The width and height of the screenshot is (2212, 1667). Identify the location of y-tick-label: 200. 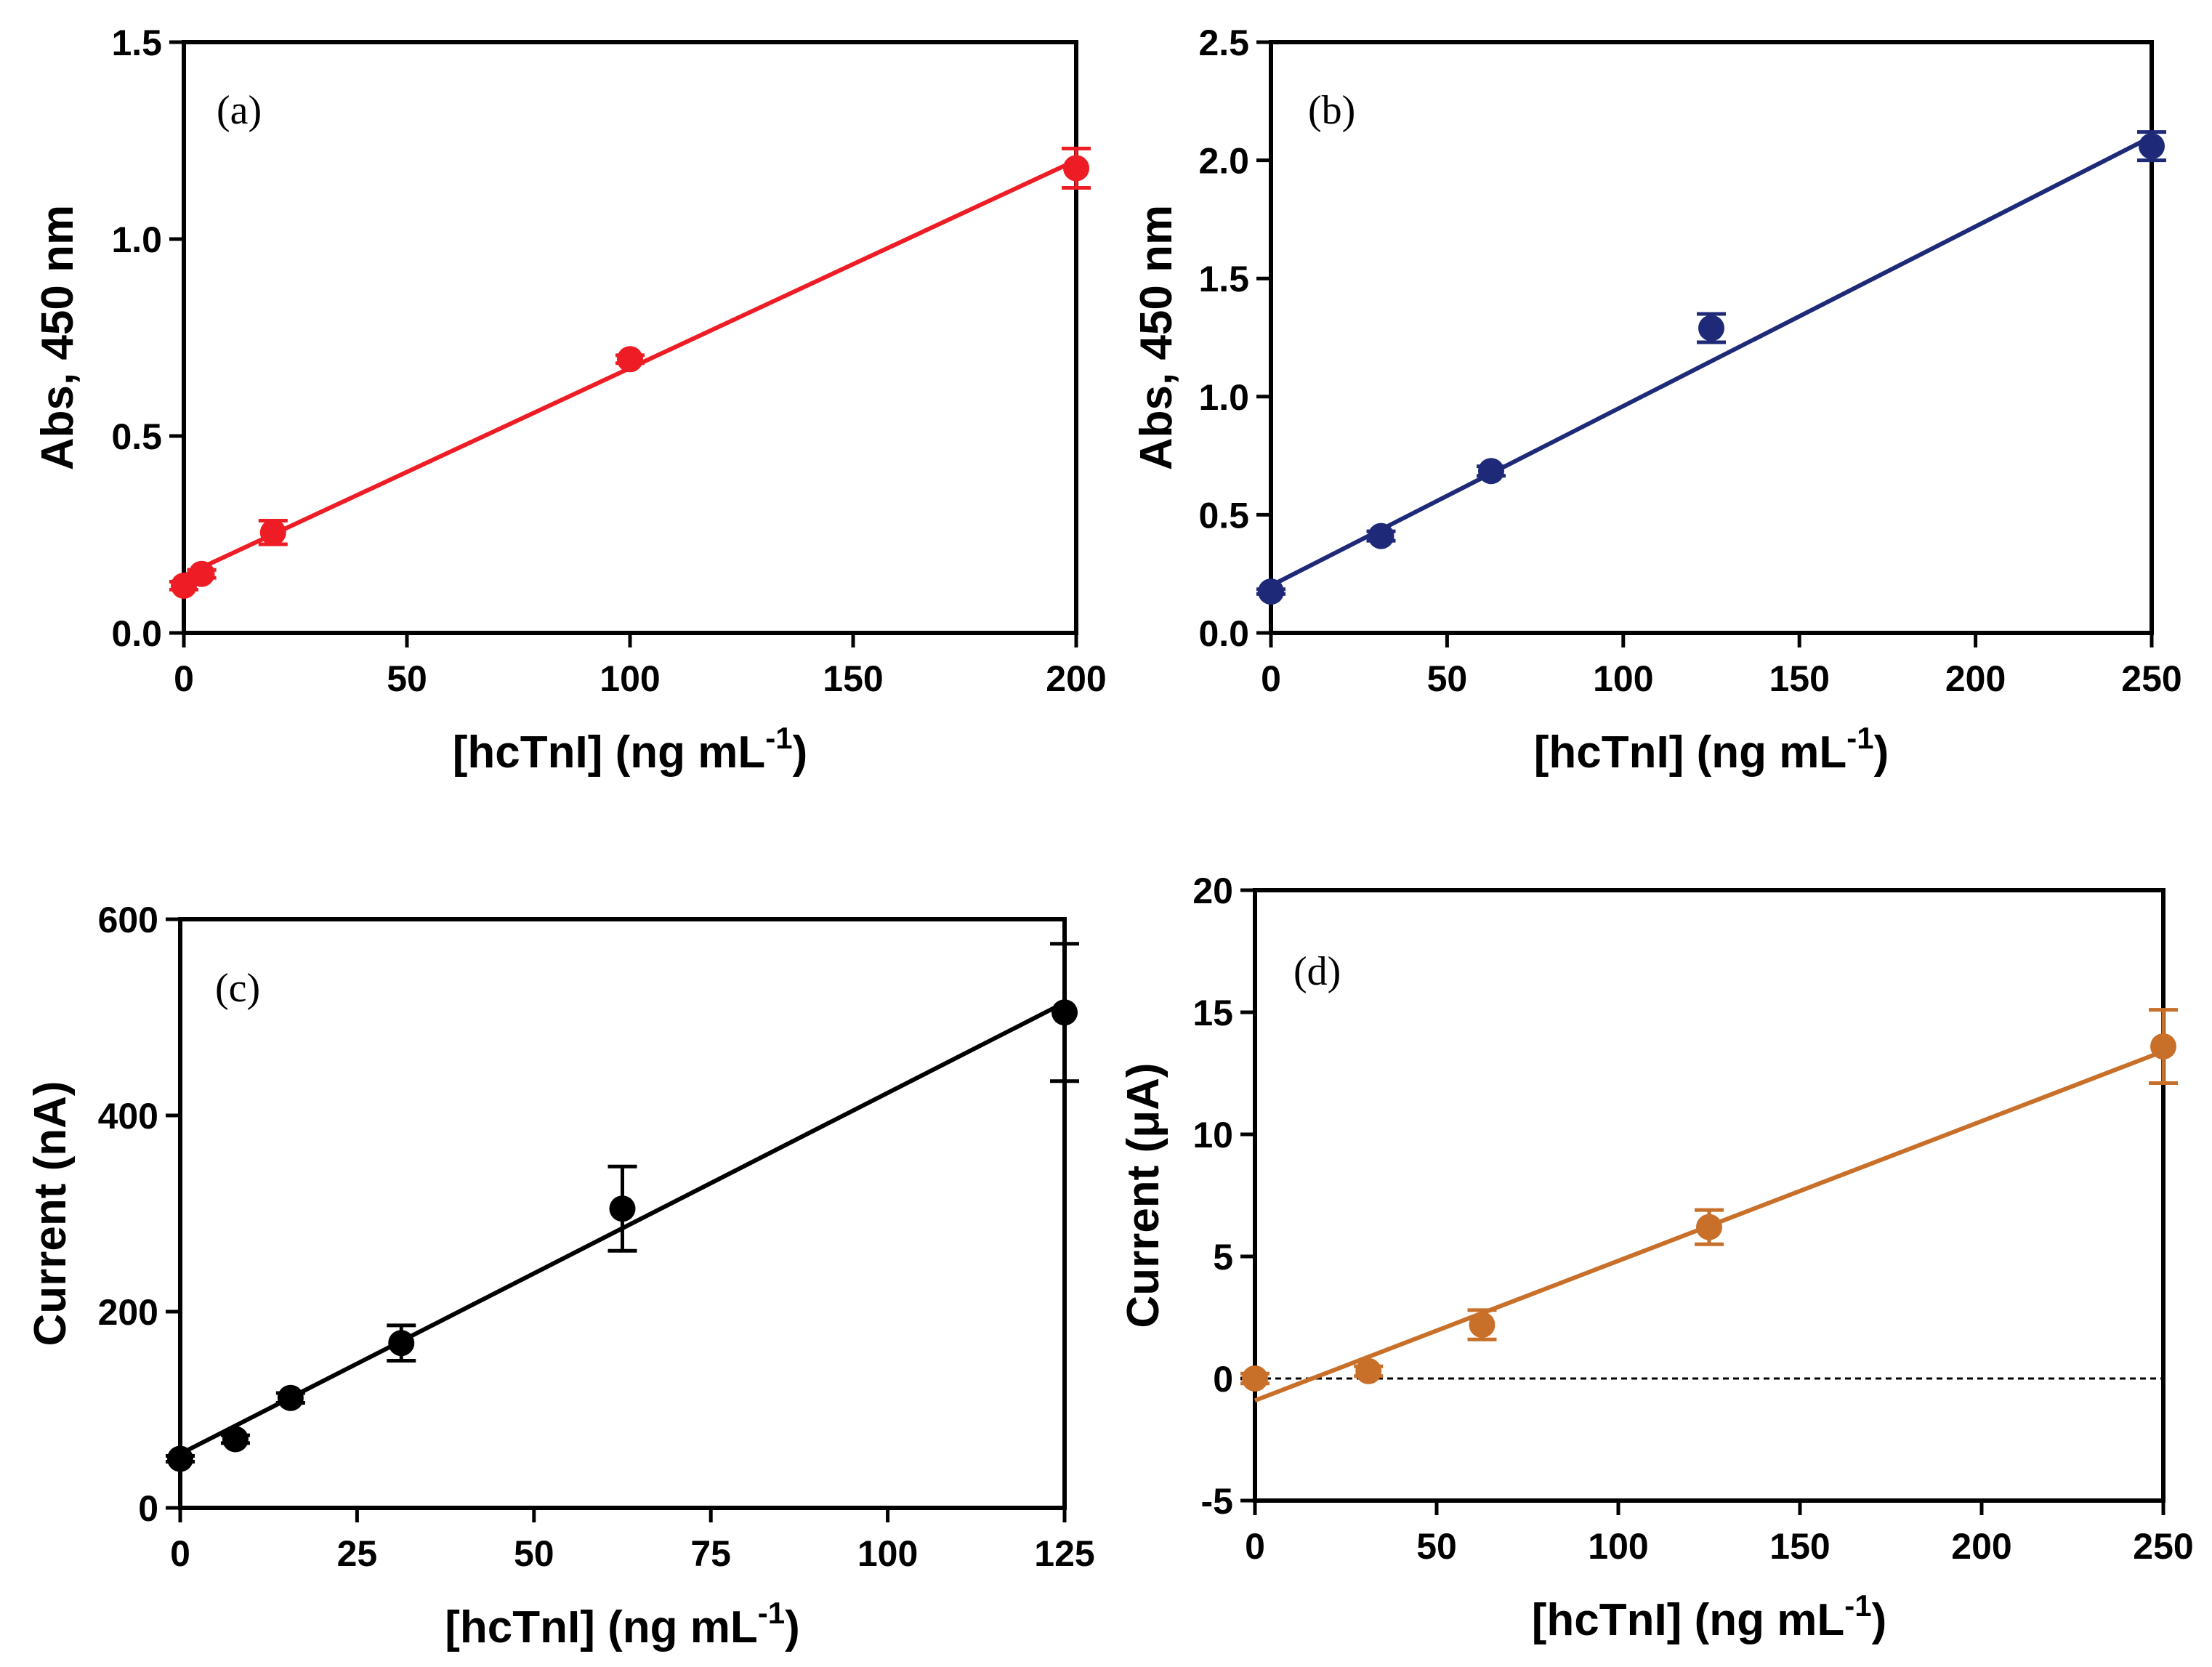
(128, 1312).